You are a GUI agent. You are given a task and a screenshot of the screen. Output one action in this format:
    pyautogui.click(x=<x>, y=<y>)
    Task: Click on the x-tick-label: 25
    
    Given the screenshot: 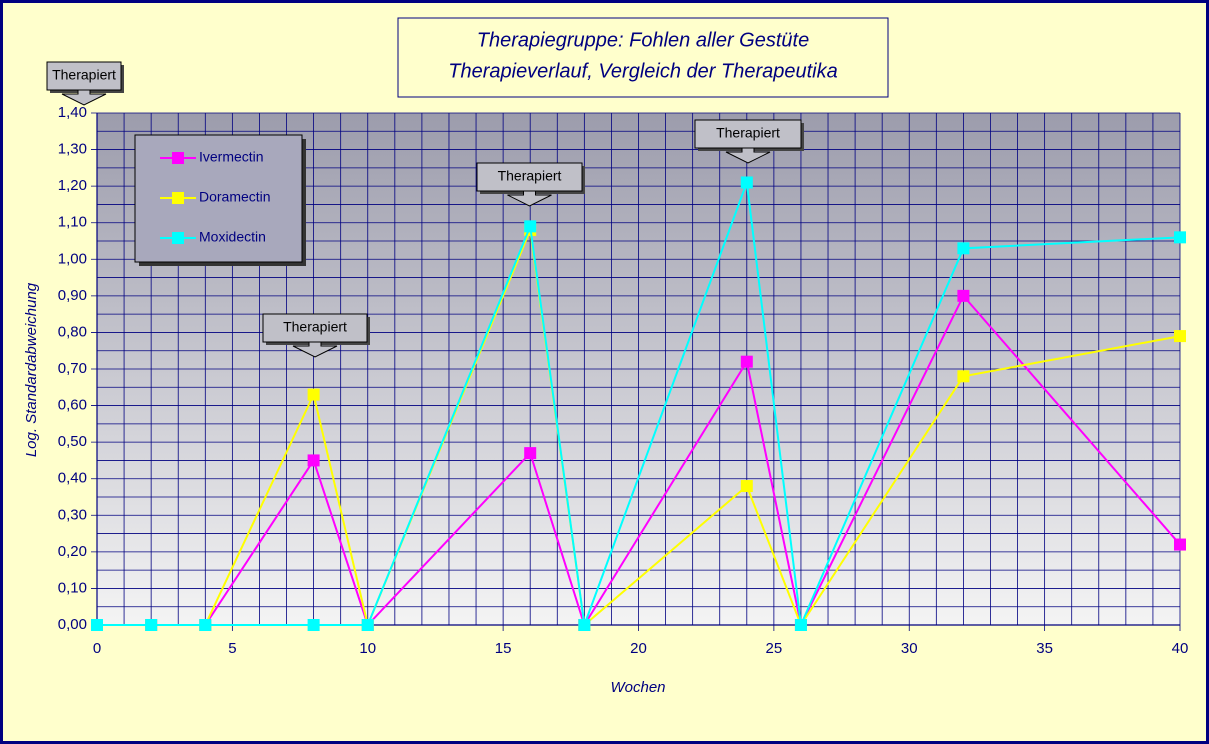 What is the action you would take?
    pyautogui.click(x=774, y=648)
    